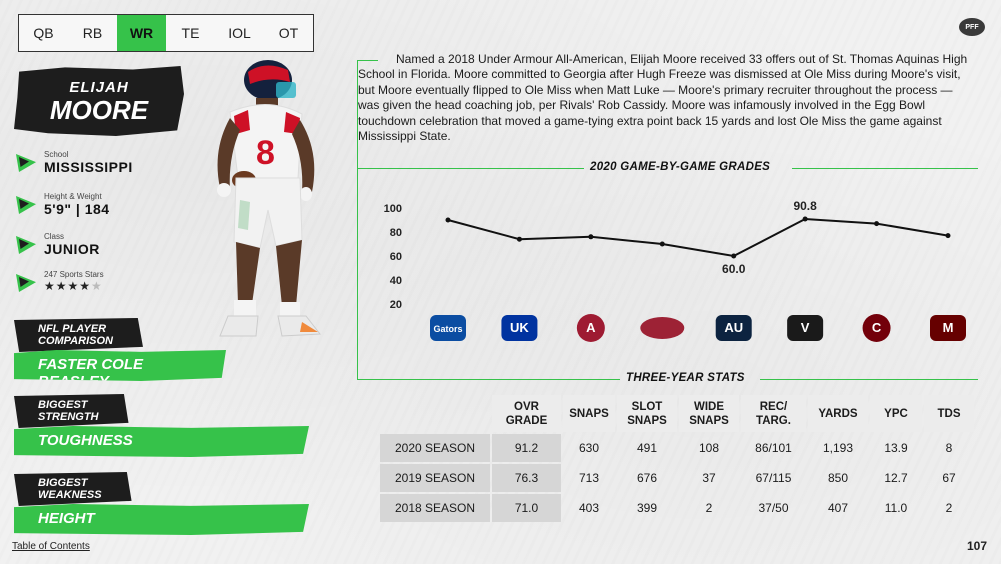 This screenshot has width=1001, height=564. Describe the element at coordinates (773, 413) in the screenshot. I see `header-rec-targ: REC/TARG.` at that location.